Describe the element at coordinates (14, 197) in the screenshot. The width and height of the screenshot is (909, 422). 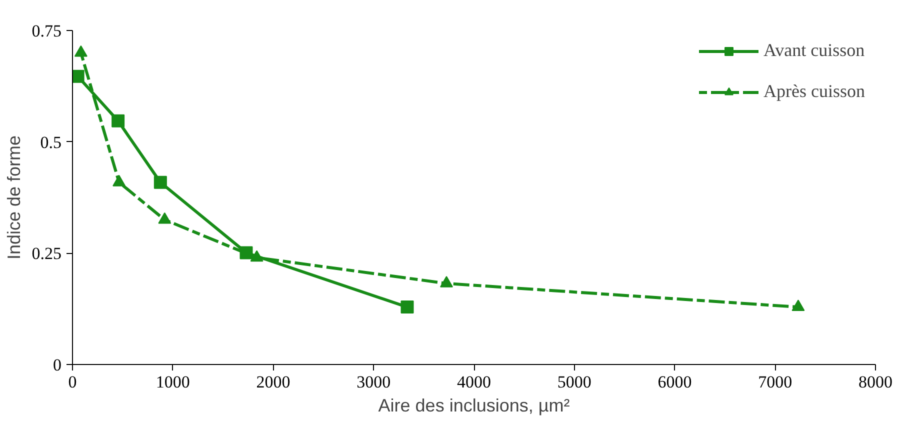
I see `y-axis-title: Indice de forme` at that location.